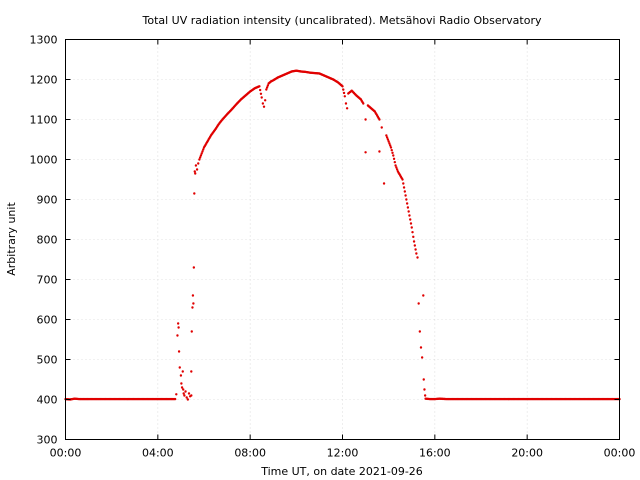 The width and height of the screenshot is (640, 480). Describe the element at coordinates (44, 40) in the screenshot. I see `y-tick-label: 1300` at that location.